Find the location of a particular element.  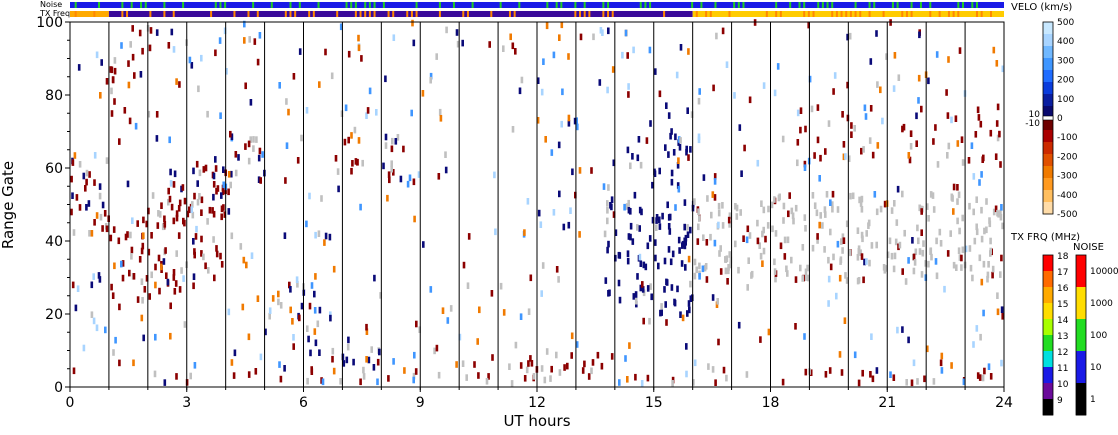

noise-tick-label: 100 is located at coordinates (1098, 336).